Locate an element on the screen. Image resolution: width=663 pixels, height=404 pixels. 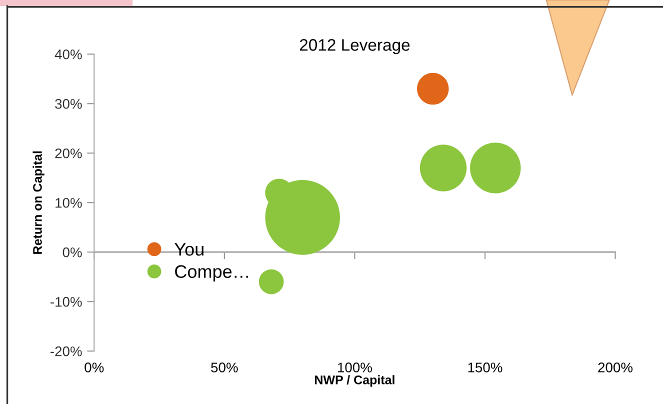
chart-title: 2012 Leverage is located at coordinates (355, 46).